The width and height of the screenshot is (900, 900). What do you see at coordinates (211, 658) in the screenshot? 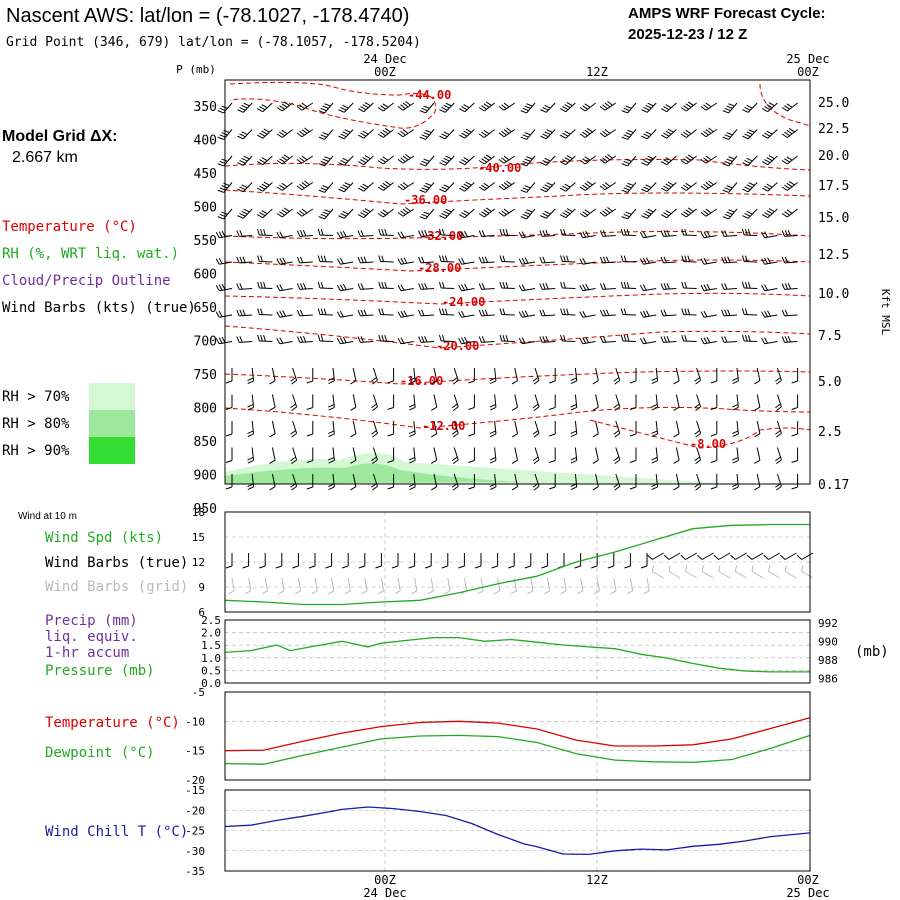
I see `y-tick-label: 1.0` at bounding box center [211, 658].